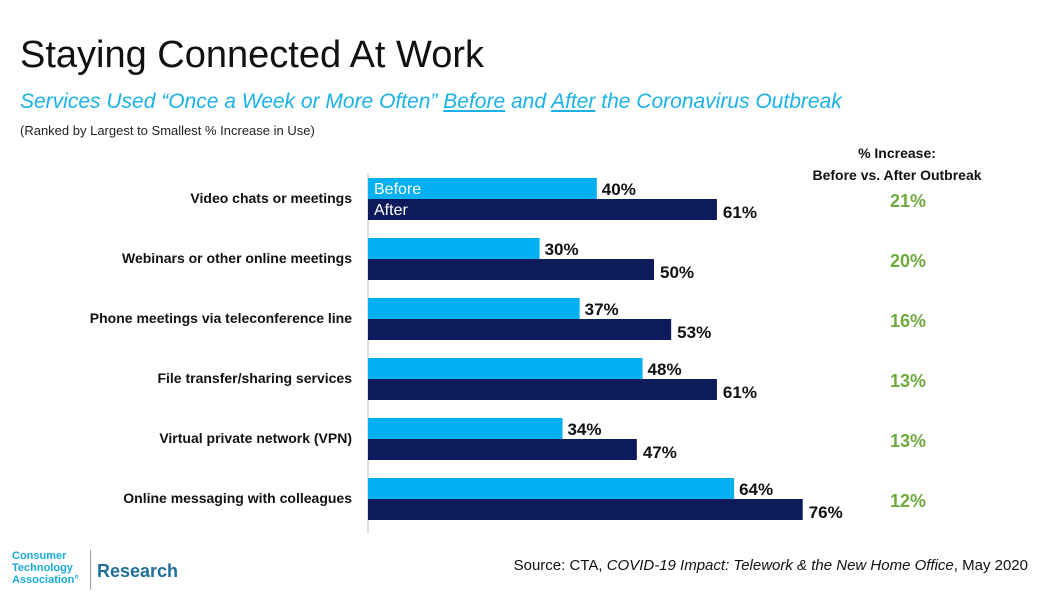 Image resolution: width=1058 pixels, height=604 pixels. What do you see at coordinates (39, 556) in the screenshot?
I see `logo-line-consumer: Consumer` at bounding box center [39, 556].